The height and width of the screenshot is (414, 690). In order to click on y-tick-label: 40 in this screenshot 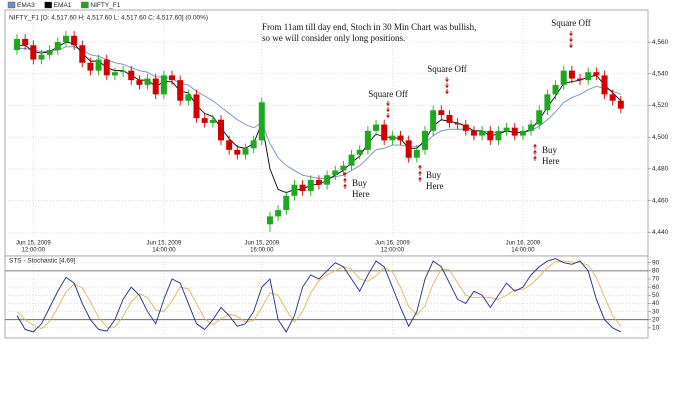, I will do `click(656, 303)`.